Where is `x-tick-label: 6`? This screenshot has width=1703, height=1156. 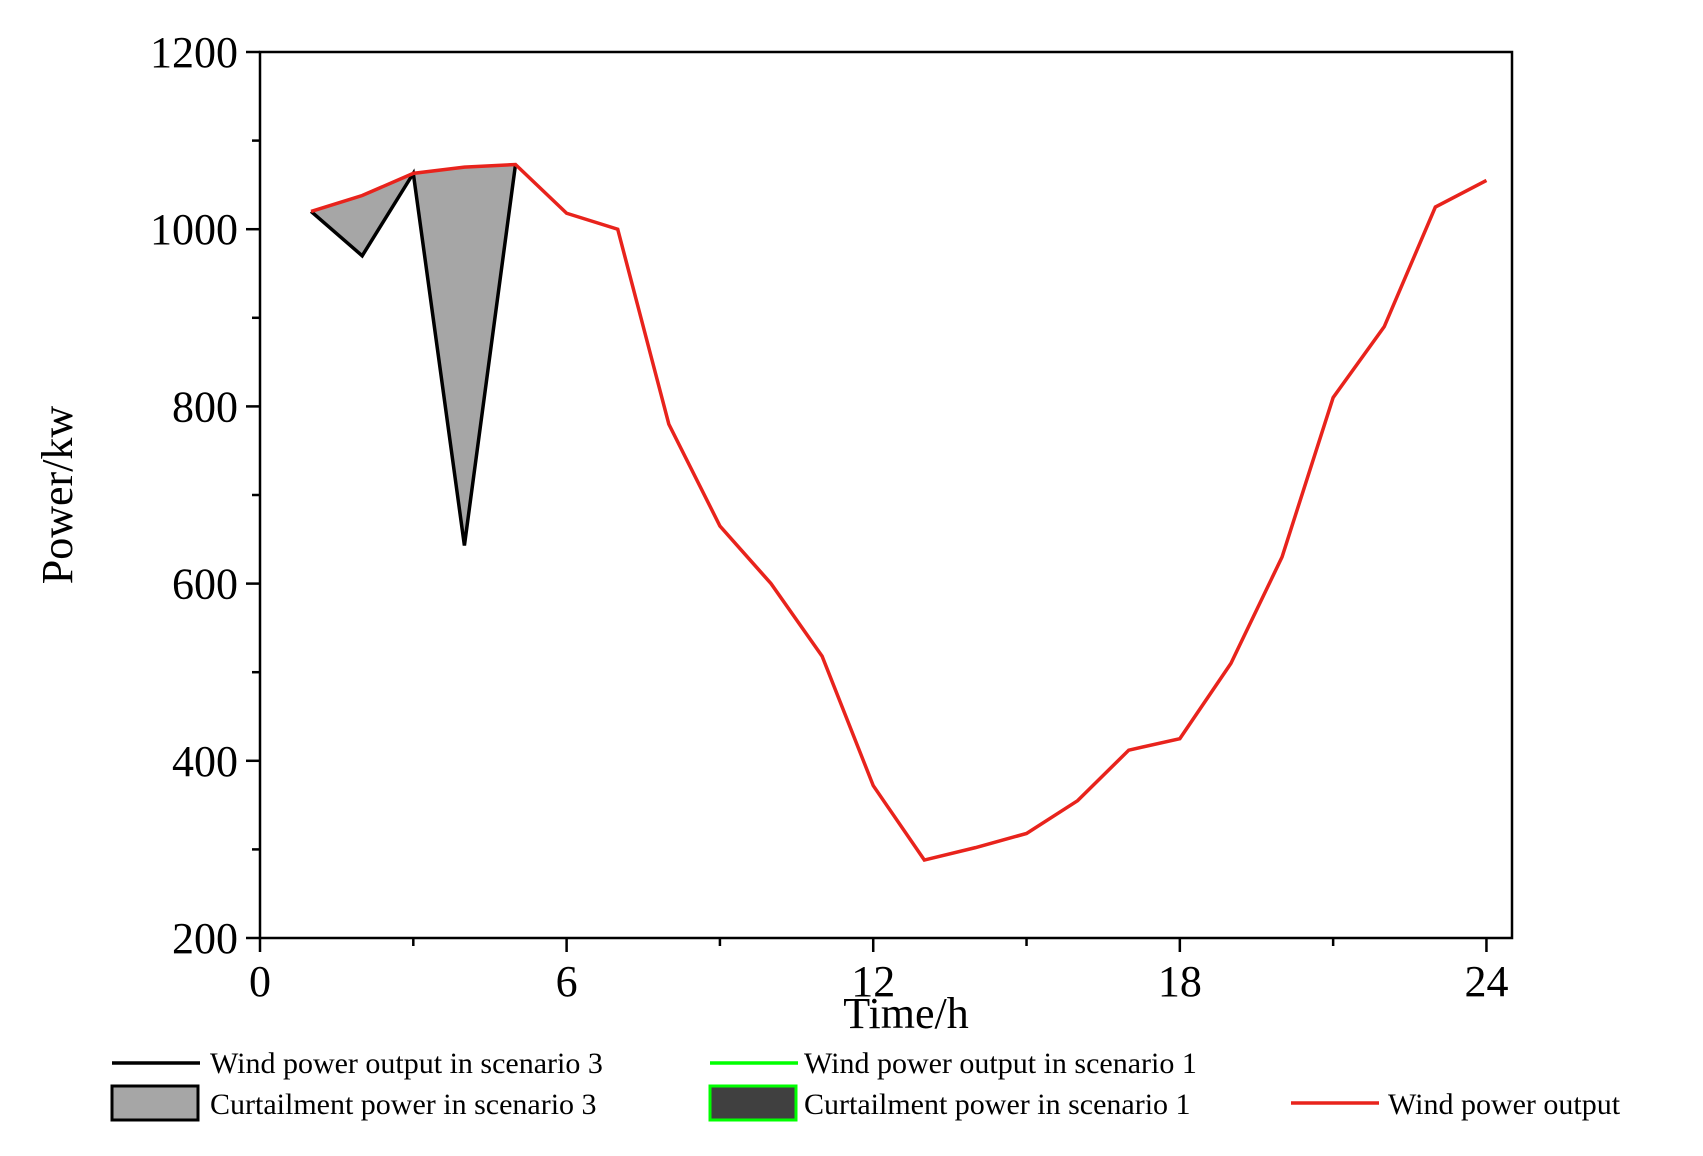
x-tick-label: 6 is located at coordinates (567, 981).